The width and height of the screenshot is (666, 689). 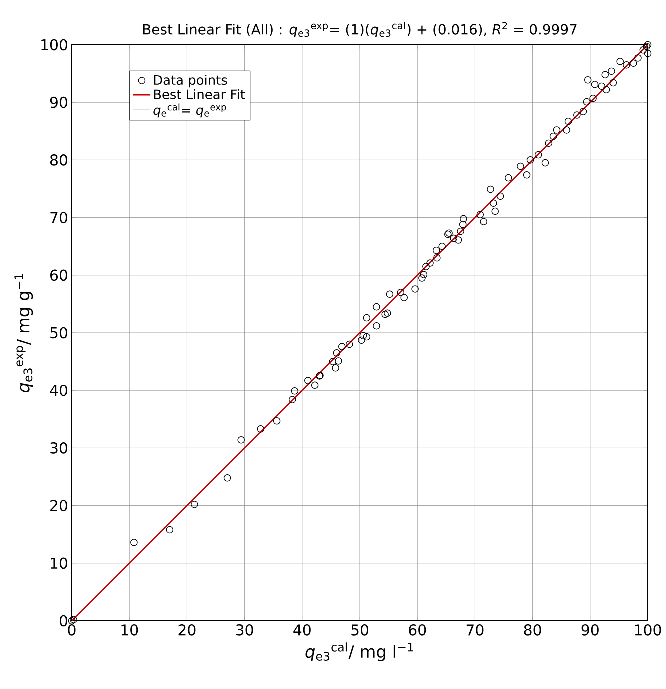 What do you see at coordinates (245, 630) in the screenshot?
I see `x-tick-label: 30` at bounding box center [245, 630].